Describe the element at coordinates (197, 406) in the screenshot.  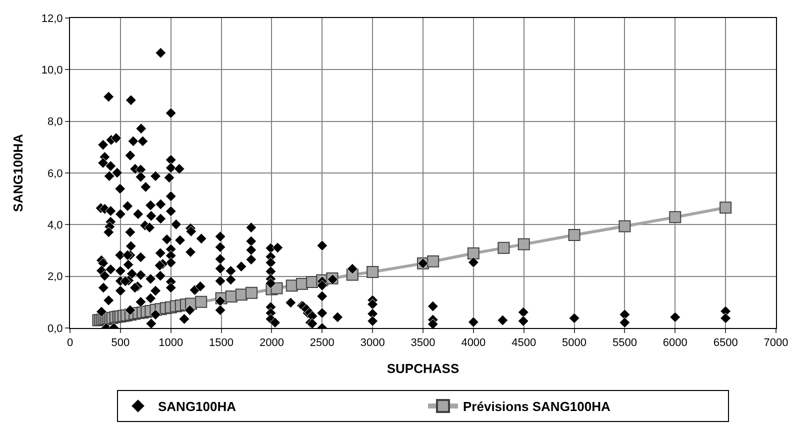
I see `legend-label: SANG100HA` at that location.